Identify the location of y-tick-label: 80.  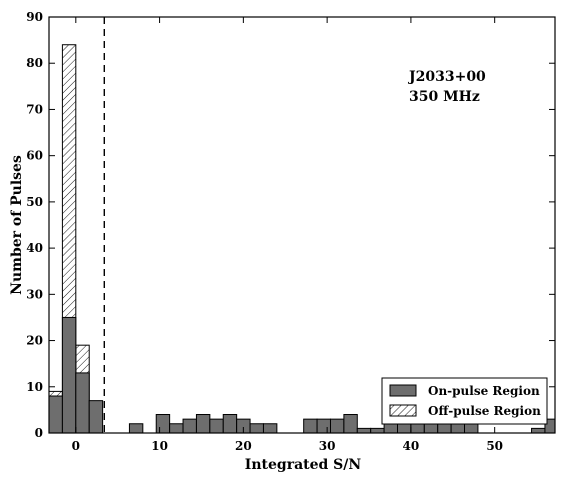
(34, 63).